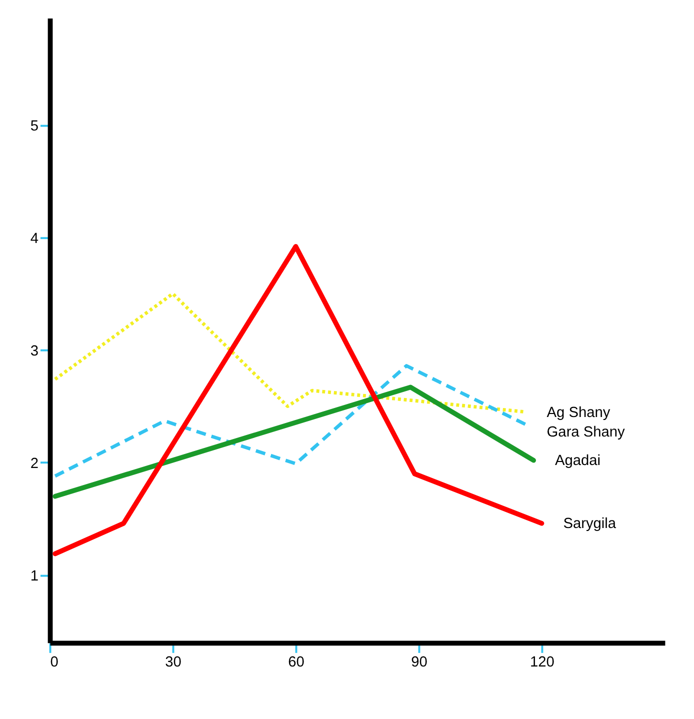 The image size is (694, 719). I want to click on x-tick-label: 0, so click(54, 662).